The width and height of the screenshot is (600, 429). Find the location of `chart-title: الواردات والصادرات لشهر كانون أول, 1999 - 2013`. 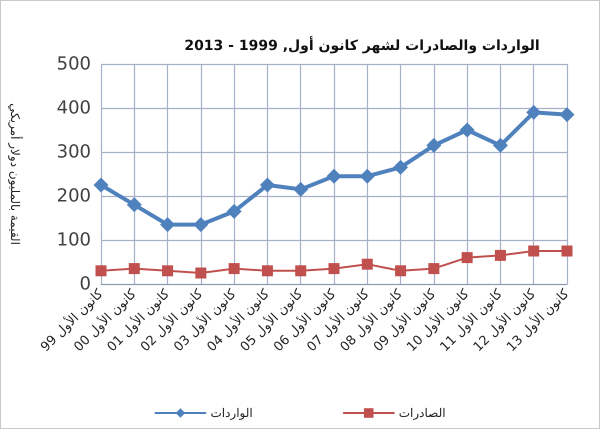

chart-title: الواردات والصادرات لشهر كانون أول, 1999 - 2013 is located at coordinates (362, 45).